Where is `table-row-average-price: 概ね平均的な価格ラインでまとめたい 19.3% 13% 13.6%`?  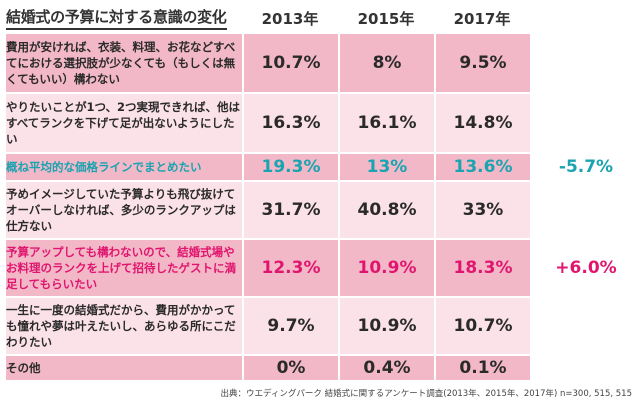
table-row-average-price: 概ね平均的な価格ラインでまとめたい 19.3% 13% 13.6% is located at coordinates (268, 168).